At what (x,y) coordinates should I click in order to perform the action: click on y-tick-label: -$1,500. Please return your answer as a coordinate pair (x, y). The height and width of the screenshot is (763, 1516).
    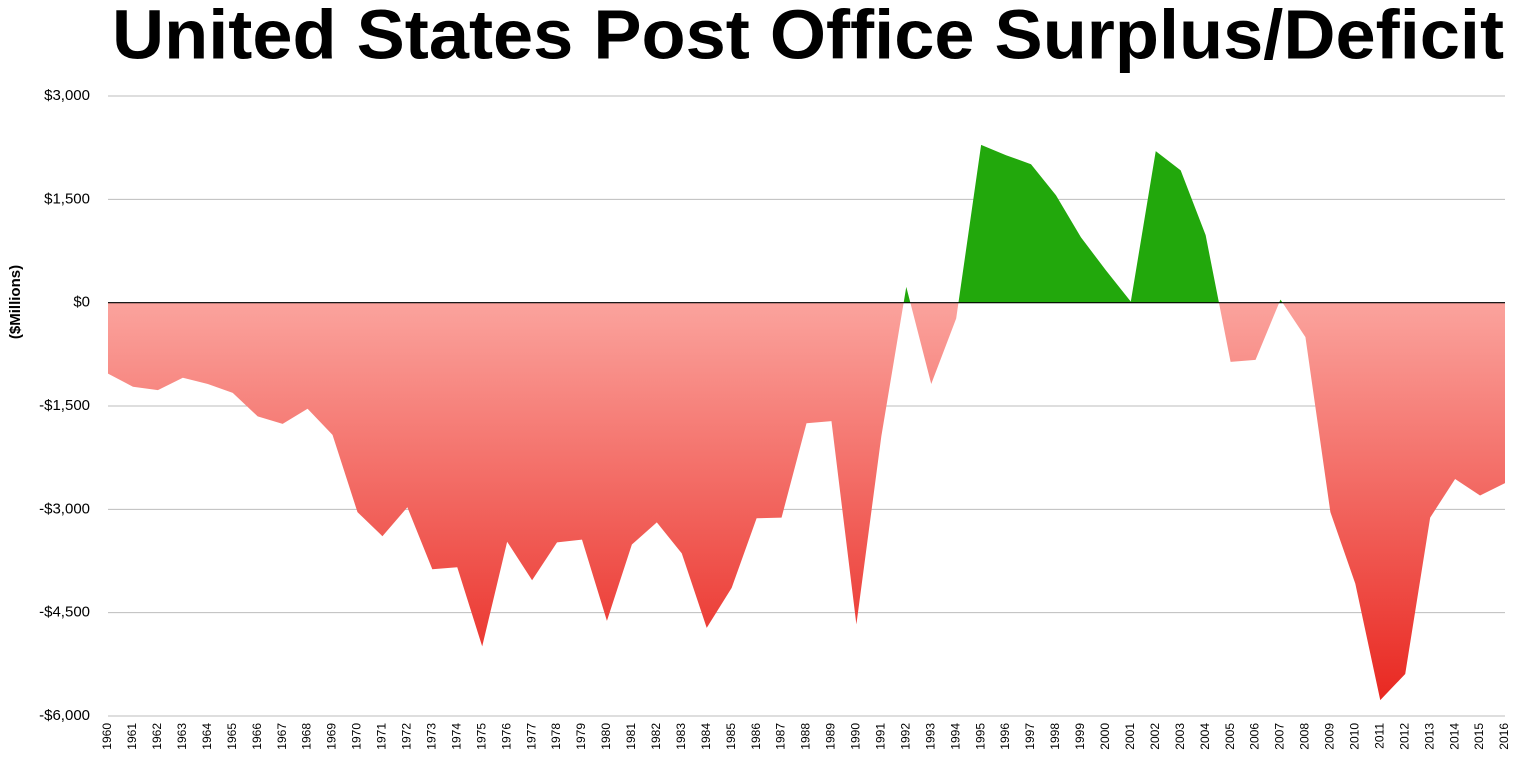
    Looking at the image, I should click on (64, 405).